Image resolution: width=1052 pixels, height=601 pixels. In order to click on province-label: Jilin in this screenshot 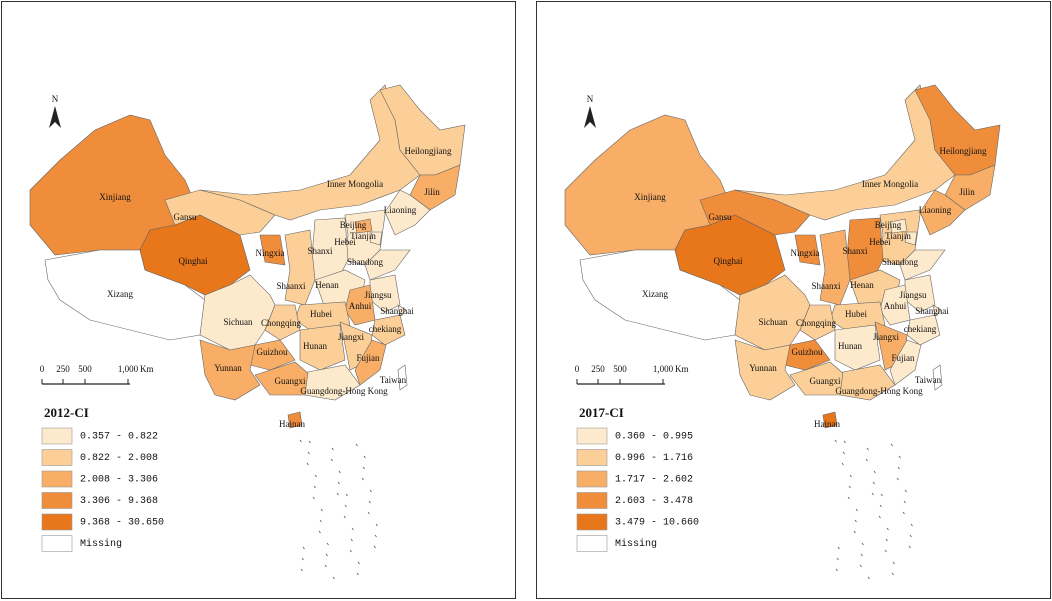, I will do `click(432, 192)`.